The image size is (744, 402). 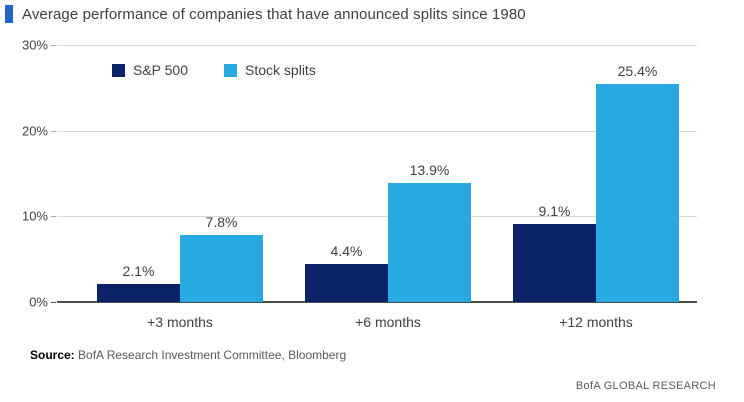 What do you see at coordinates (429, 232) in the screenshot?
I see `bar-stock-splits: 13.9%` at bounding box center [429, 232].